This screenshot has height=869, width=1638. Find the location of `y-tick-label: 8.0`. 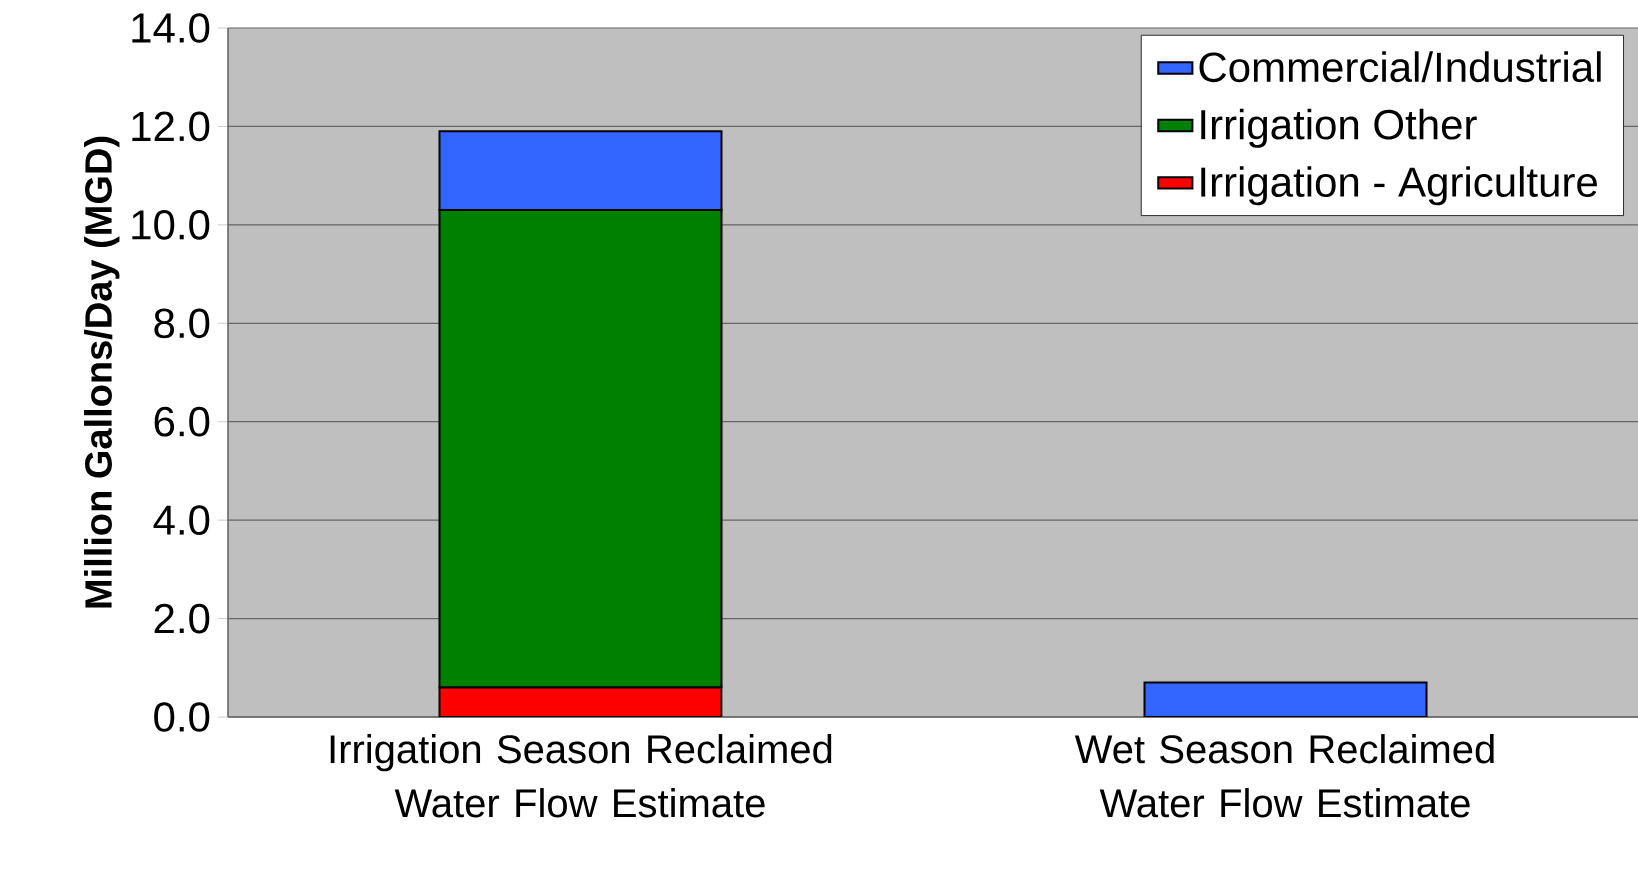

y-tick-label: 8.0 is located at coordinates (182, 323).